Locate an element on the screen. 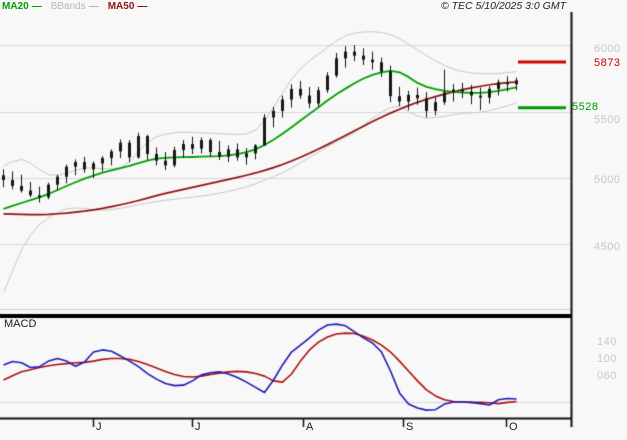  macd-scale-label-060: 060 is located at coordinates (607, 376).